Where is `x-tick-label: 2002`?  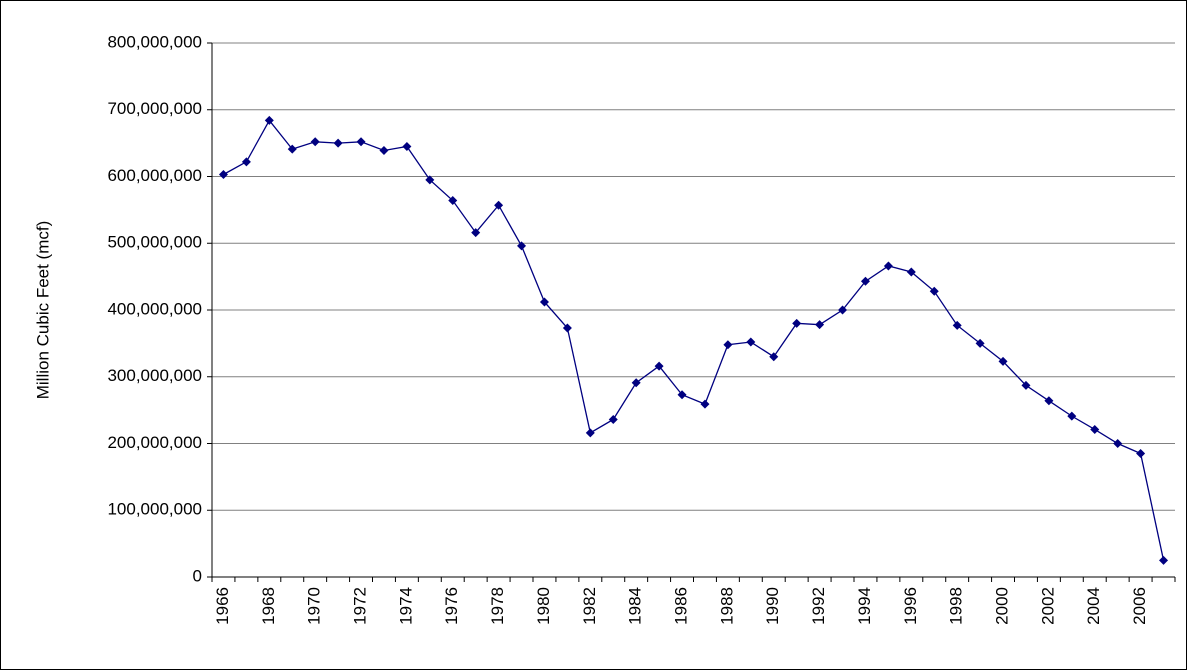 x-tick-label: 2002 is located at coordinates (1047, 606).